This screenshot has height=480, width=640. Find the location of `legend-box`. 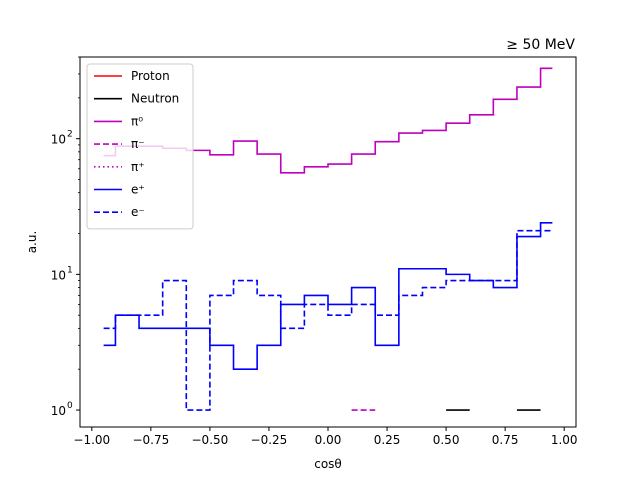

legend-box is located at coordinates (140, 146).